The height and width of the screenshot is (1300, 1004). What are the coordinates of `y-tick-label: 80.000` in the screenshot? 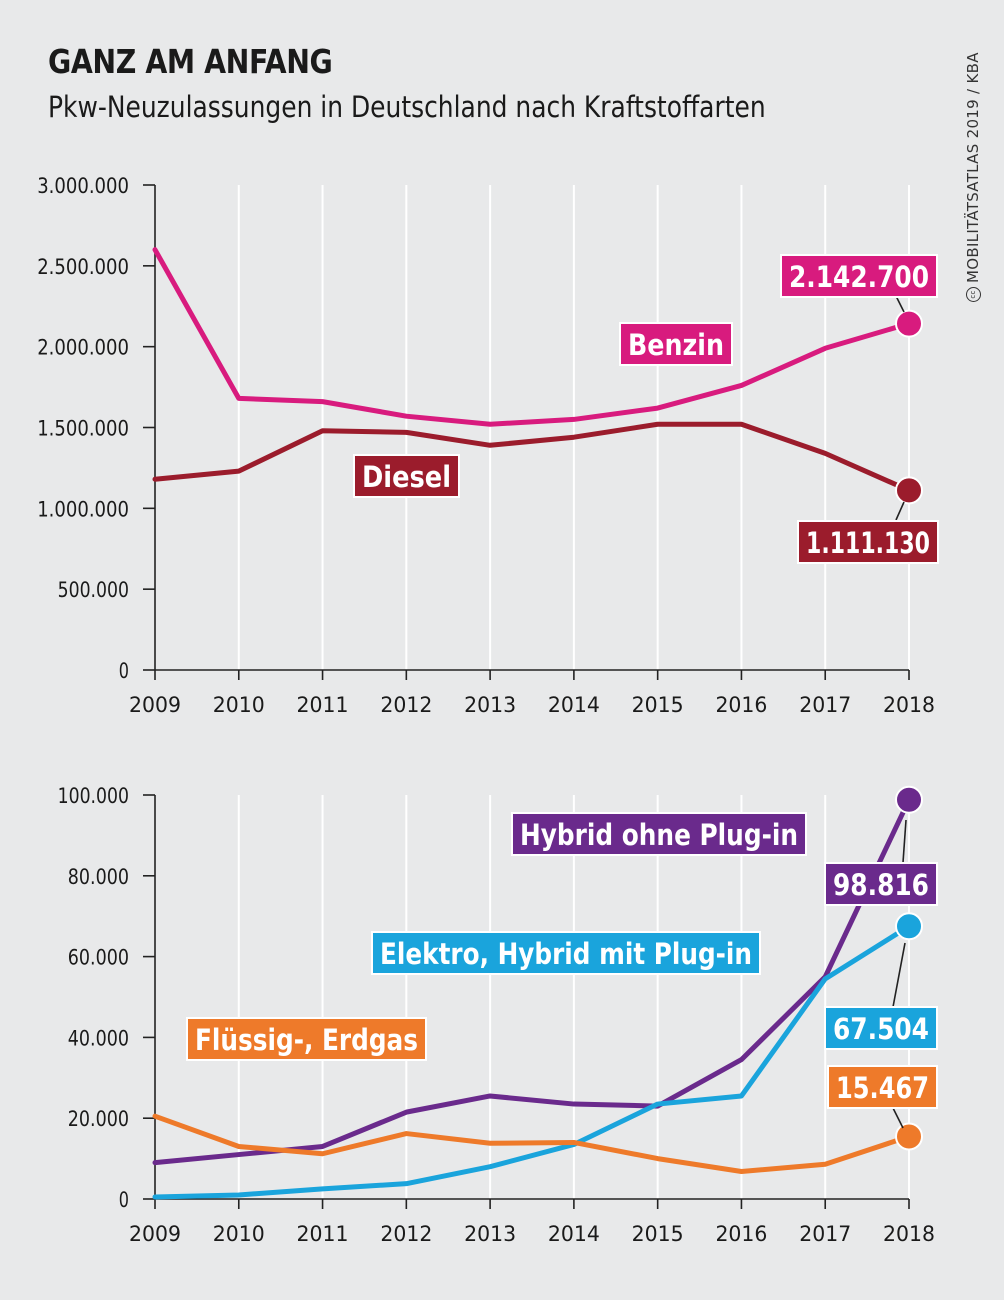 It's located at (98, 877).